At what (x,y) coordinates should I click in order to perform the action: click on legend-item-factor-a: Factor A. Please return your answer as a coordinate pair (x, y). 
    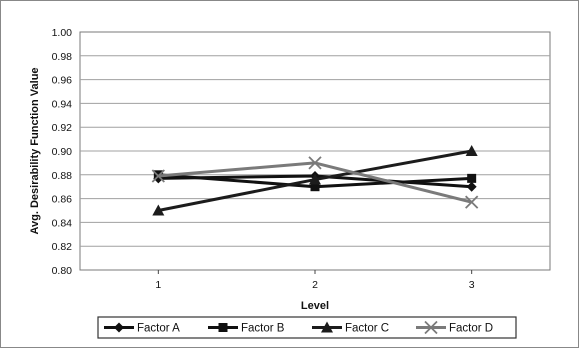
    Looking at the image, I should click on (142, 328).